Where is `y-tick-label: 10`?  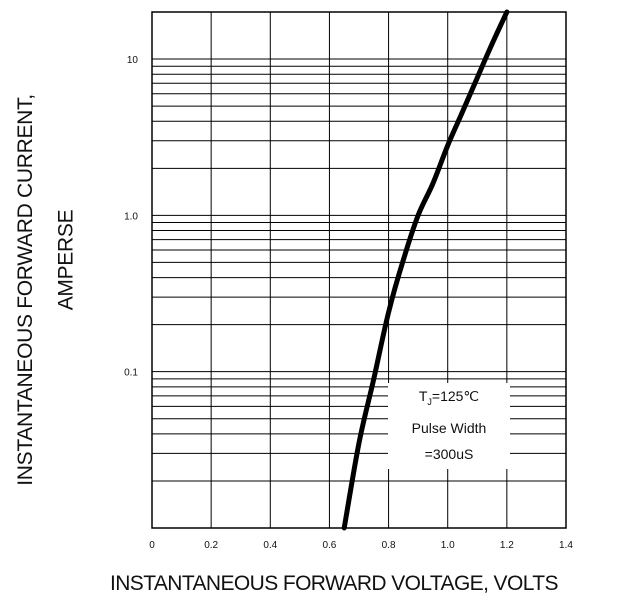
y-tick-label: 10 is located at coordinates (133, 60).